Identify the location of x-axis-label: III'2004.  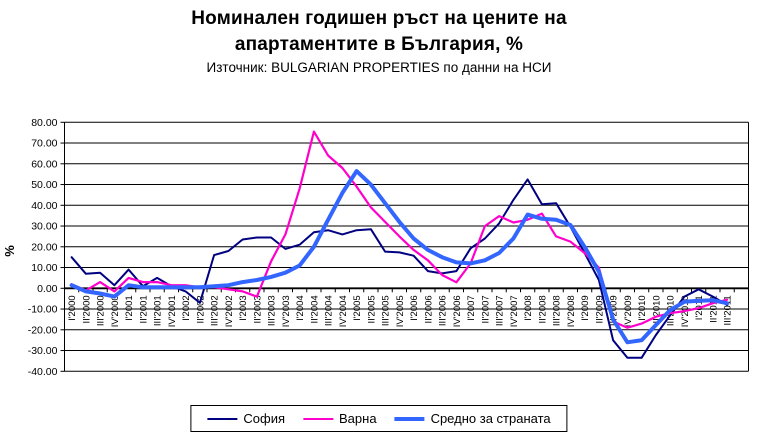
(329, 310).